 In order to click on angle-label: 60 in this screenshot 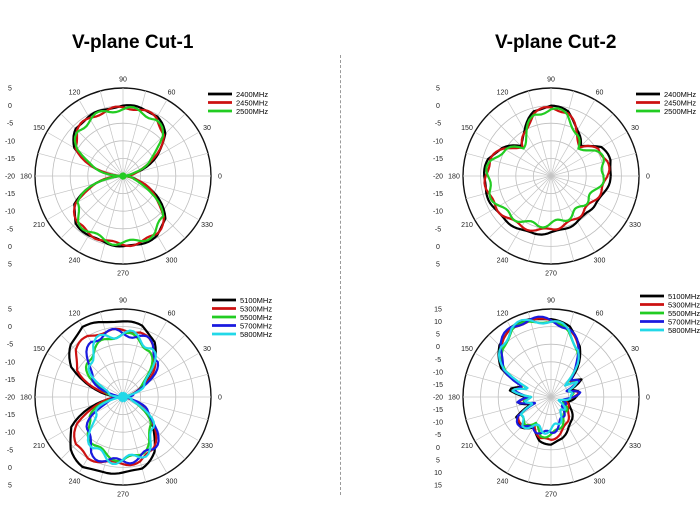, I will do `click(600, 314)`.